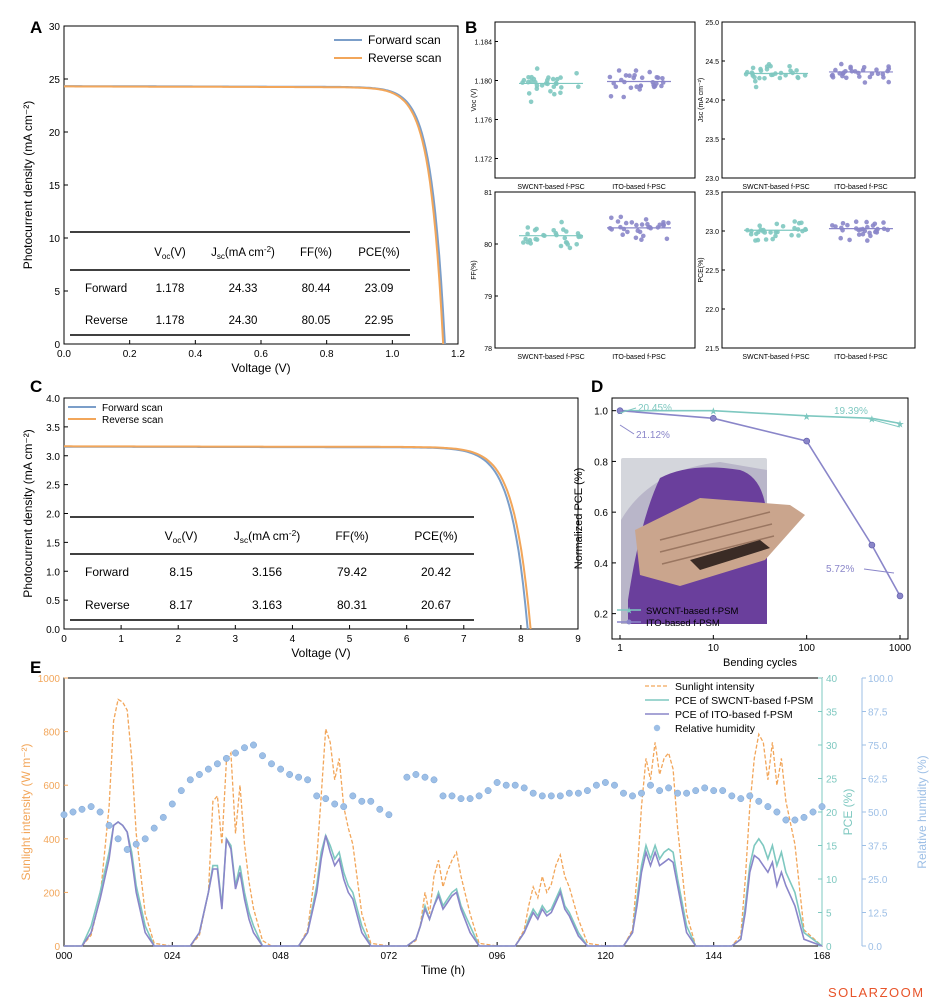 The image size is (931, 1000). What do you see at coordinates (832, 713) in the screenshot?
I see `tick-label: 35` at bounding box center [832, 713].